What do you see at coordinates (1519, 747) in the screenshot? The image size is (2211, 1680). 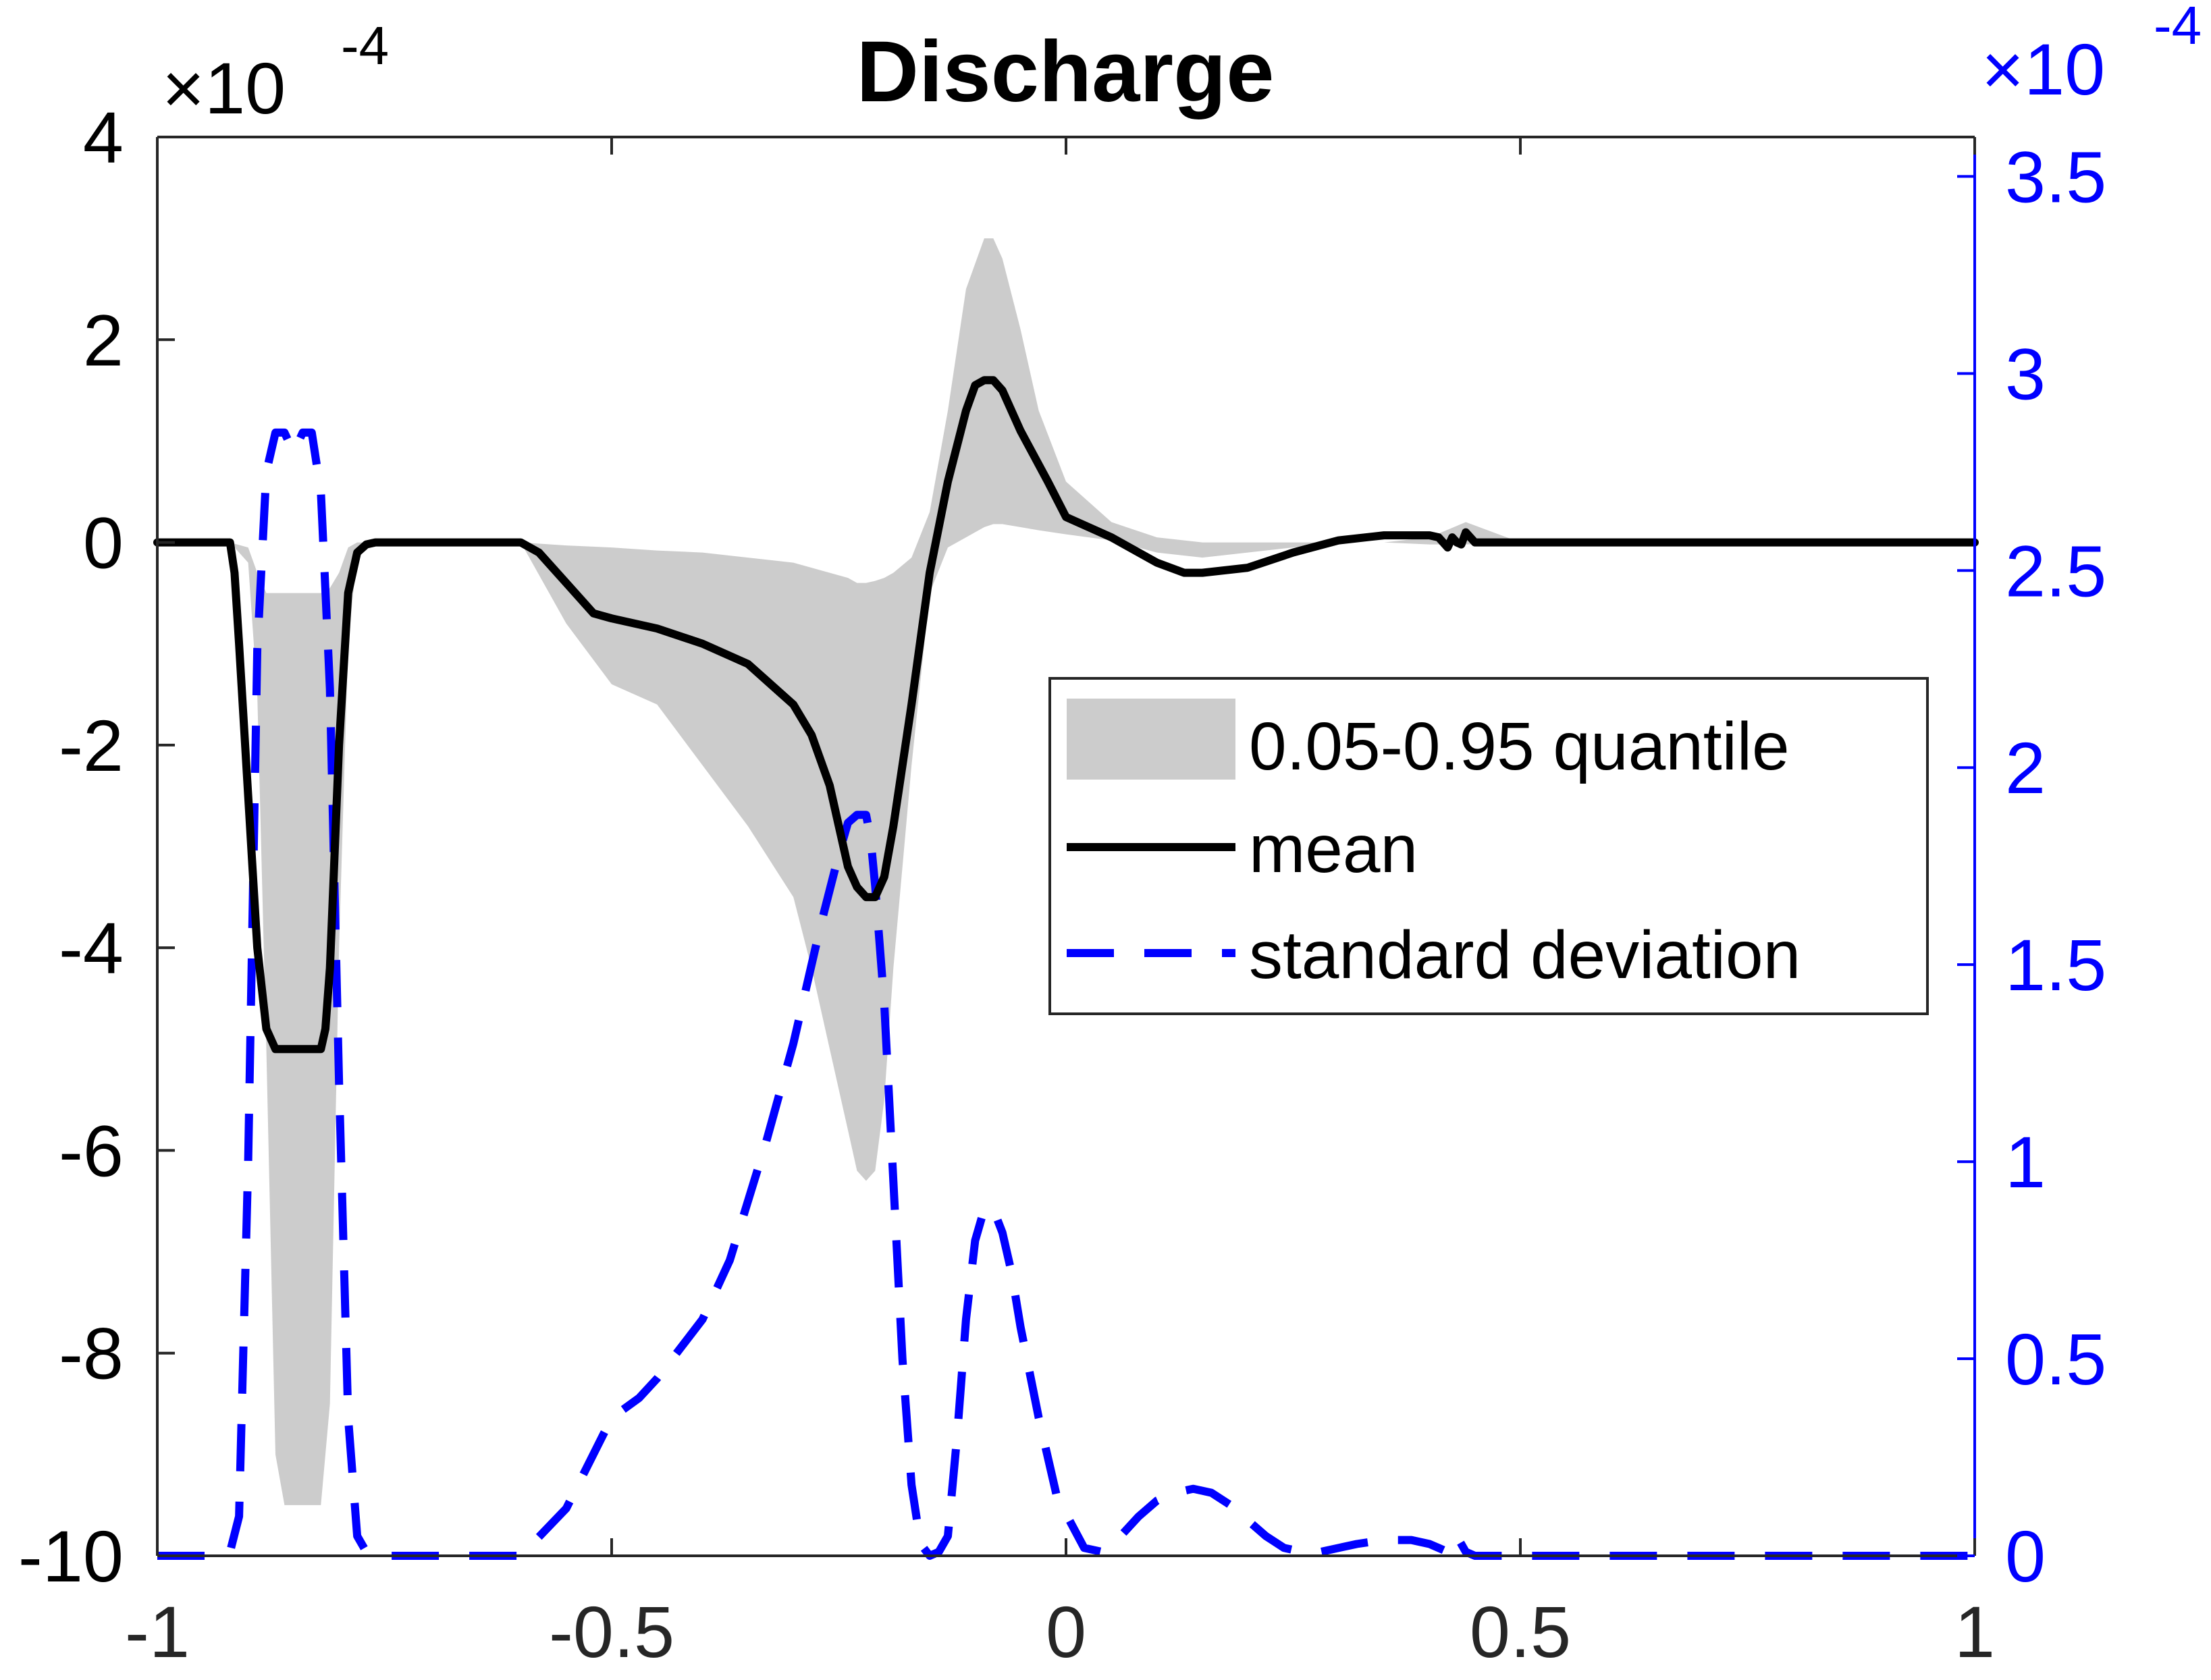 I see `legend-label-quantile: 0.05-0.95 quantile` at bounding box center [1519, 747].